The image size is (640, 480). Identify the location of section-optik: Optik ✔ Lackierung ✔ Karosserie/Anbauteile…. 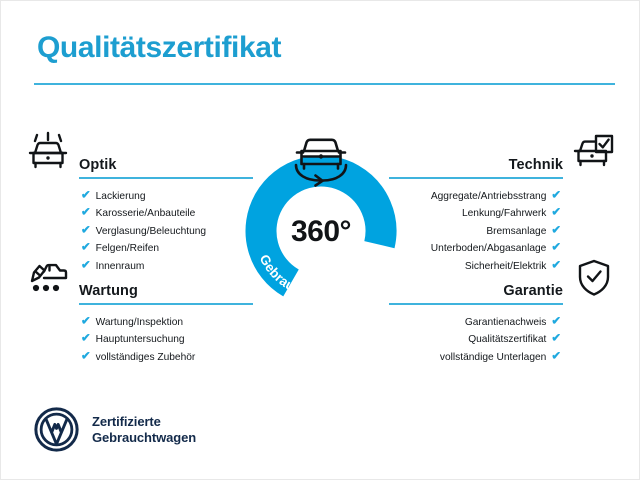
(138, 203).